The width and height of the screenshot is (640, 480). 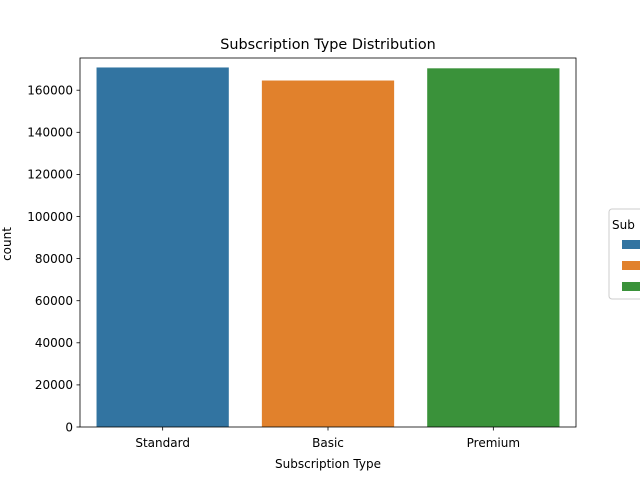 What do you see at coordinates (54, 301) in the screenshot?
I see `y-tick-label: 60000` at bounding box center [54, 301].